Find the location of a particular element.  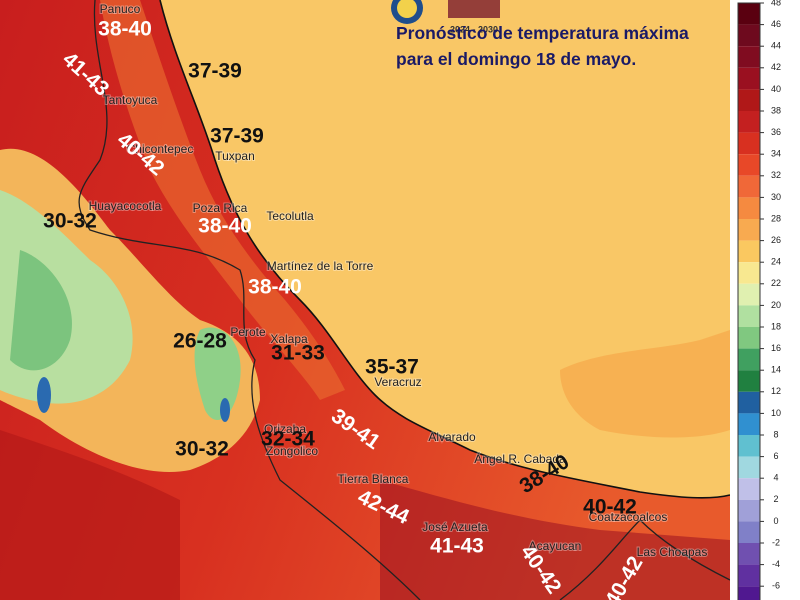

colorbar-tick-label: 34 is located at coordinates (776, 154).